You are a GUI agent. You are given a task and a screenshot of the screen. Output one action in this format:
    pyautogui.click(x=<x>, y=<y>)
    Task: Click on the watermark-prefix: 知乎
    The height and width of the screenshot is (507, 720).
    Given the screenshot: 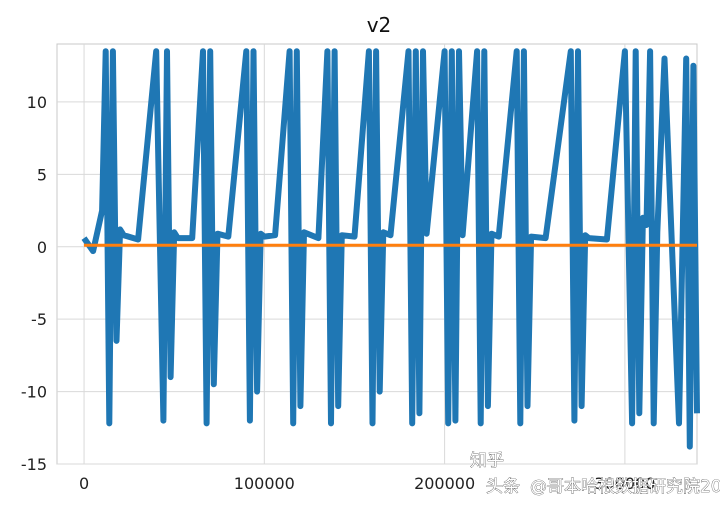 What is the action you would take?
    pyautogui.click(x=487, y=461)
    